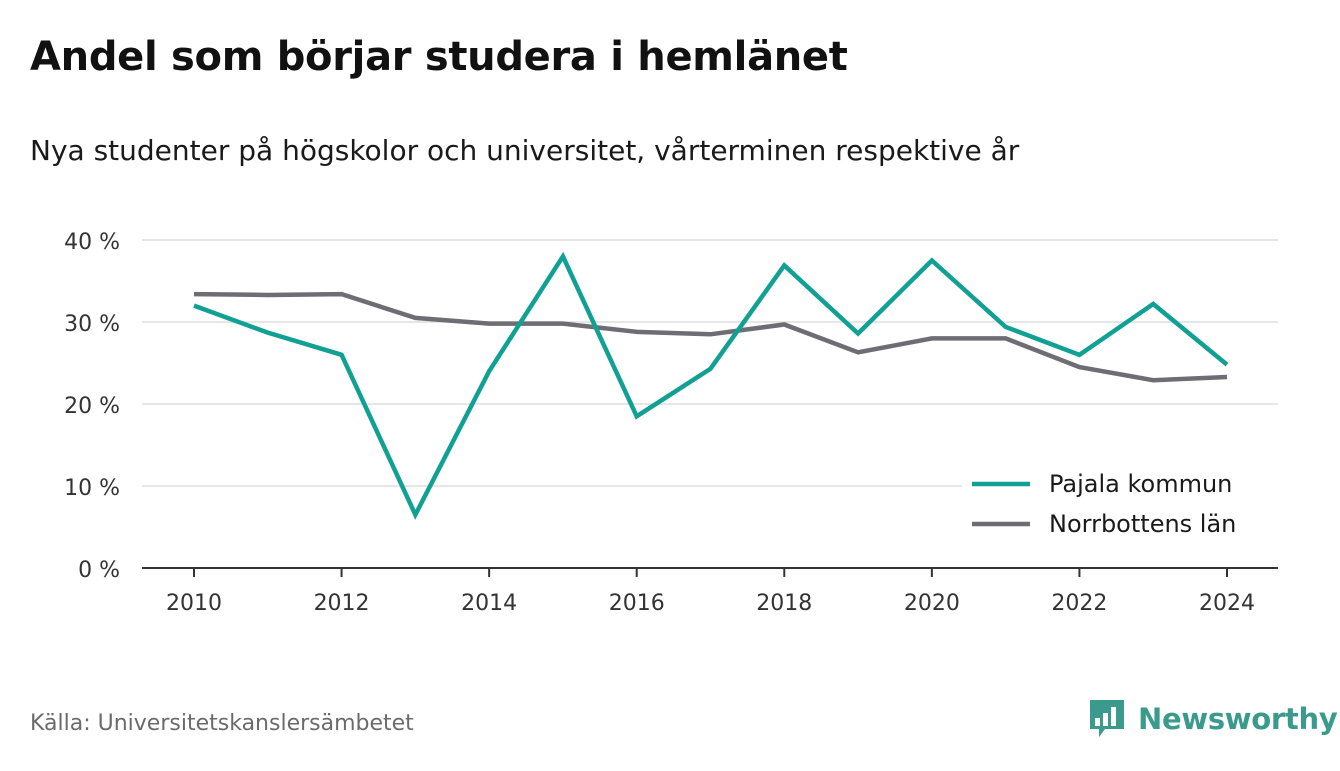 The width and height of the screenshot is (1340, 771). What do you see at coordinates (1227, 603) in the screenshot?
I see `x-tick-label: 2024` at bounding box center [1227, 603].